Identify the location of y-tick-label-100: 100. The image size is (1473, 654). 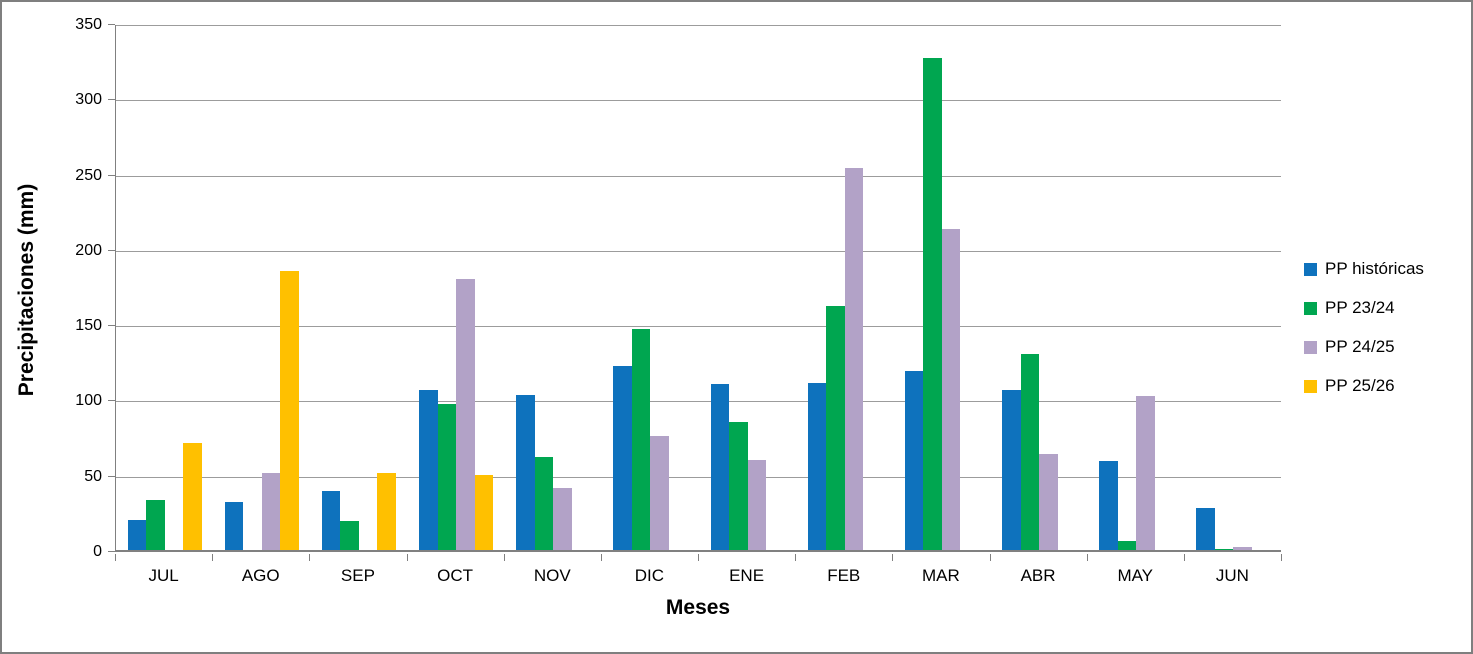
(88, 401).